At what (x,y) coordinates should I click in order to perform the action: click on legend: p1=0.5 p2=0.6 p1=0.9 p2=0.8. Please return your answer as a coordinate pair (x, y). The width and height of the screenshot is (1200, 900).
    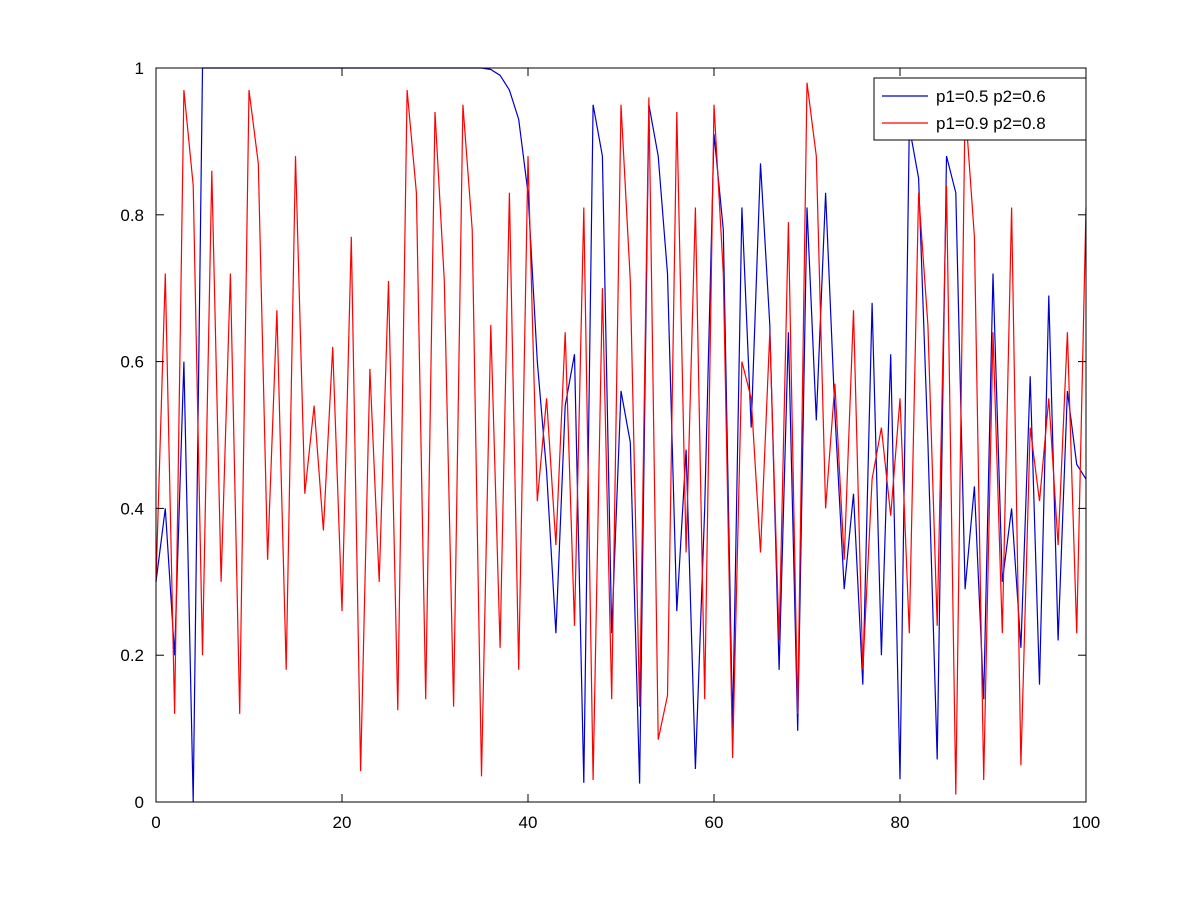
    Looking at the image, I should click on (980, 109).